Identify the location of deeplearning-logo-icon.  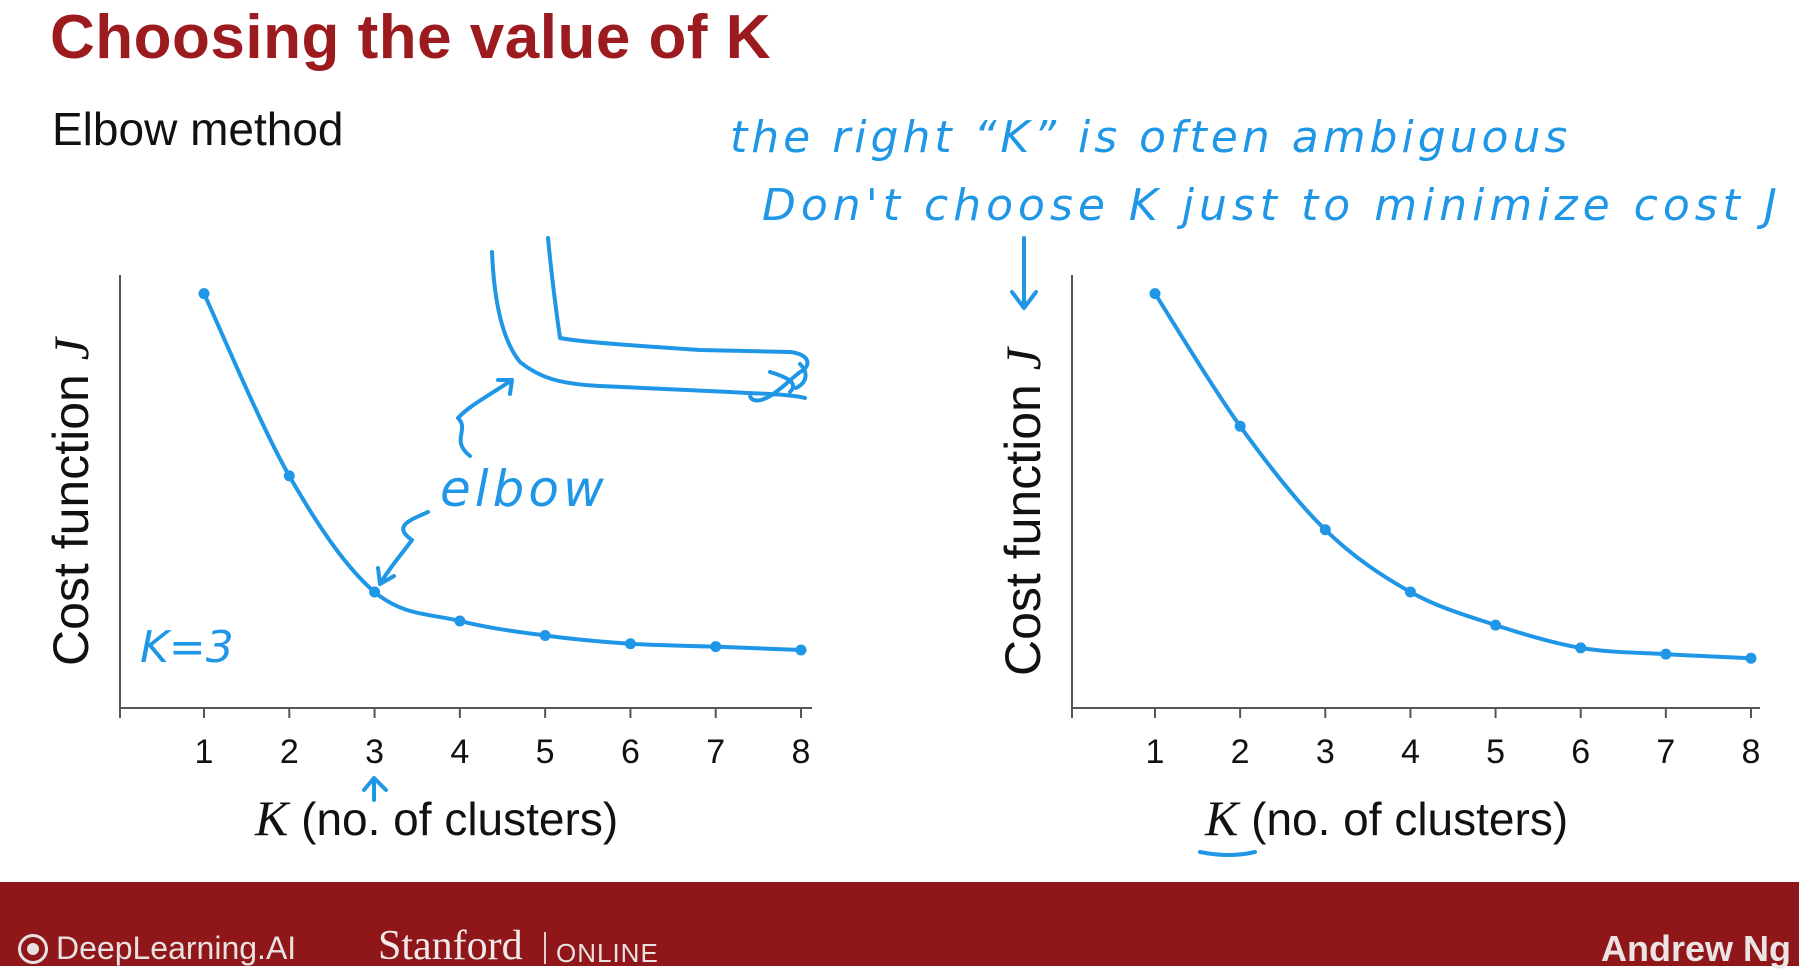
(33, 948).